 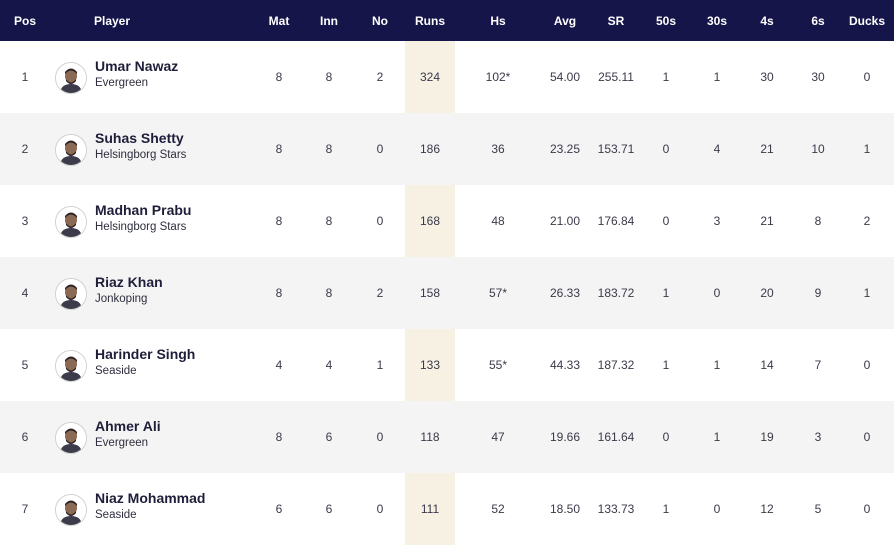 I want to click on player-name: Riaz Khan, so click(x=129, y=282).